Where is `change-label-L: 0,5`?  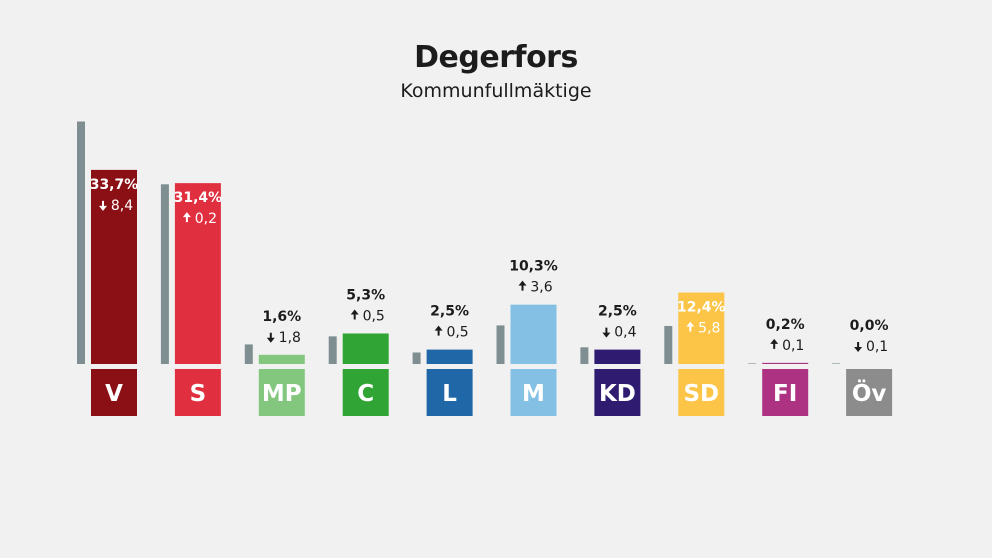
change-label-L: 0,5 is located at coordinates (457, 333).